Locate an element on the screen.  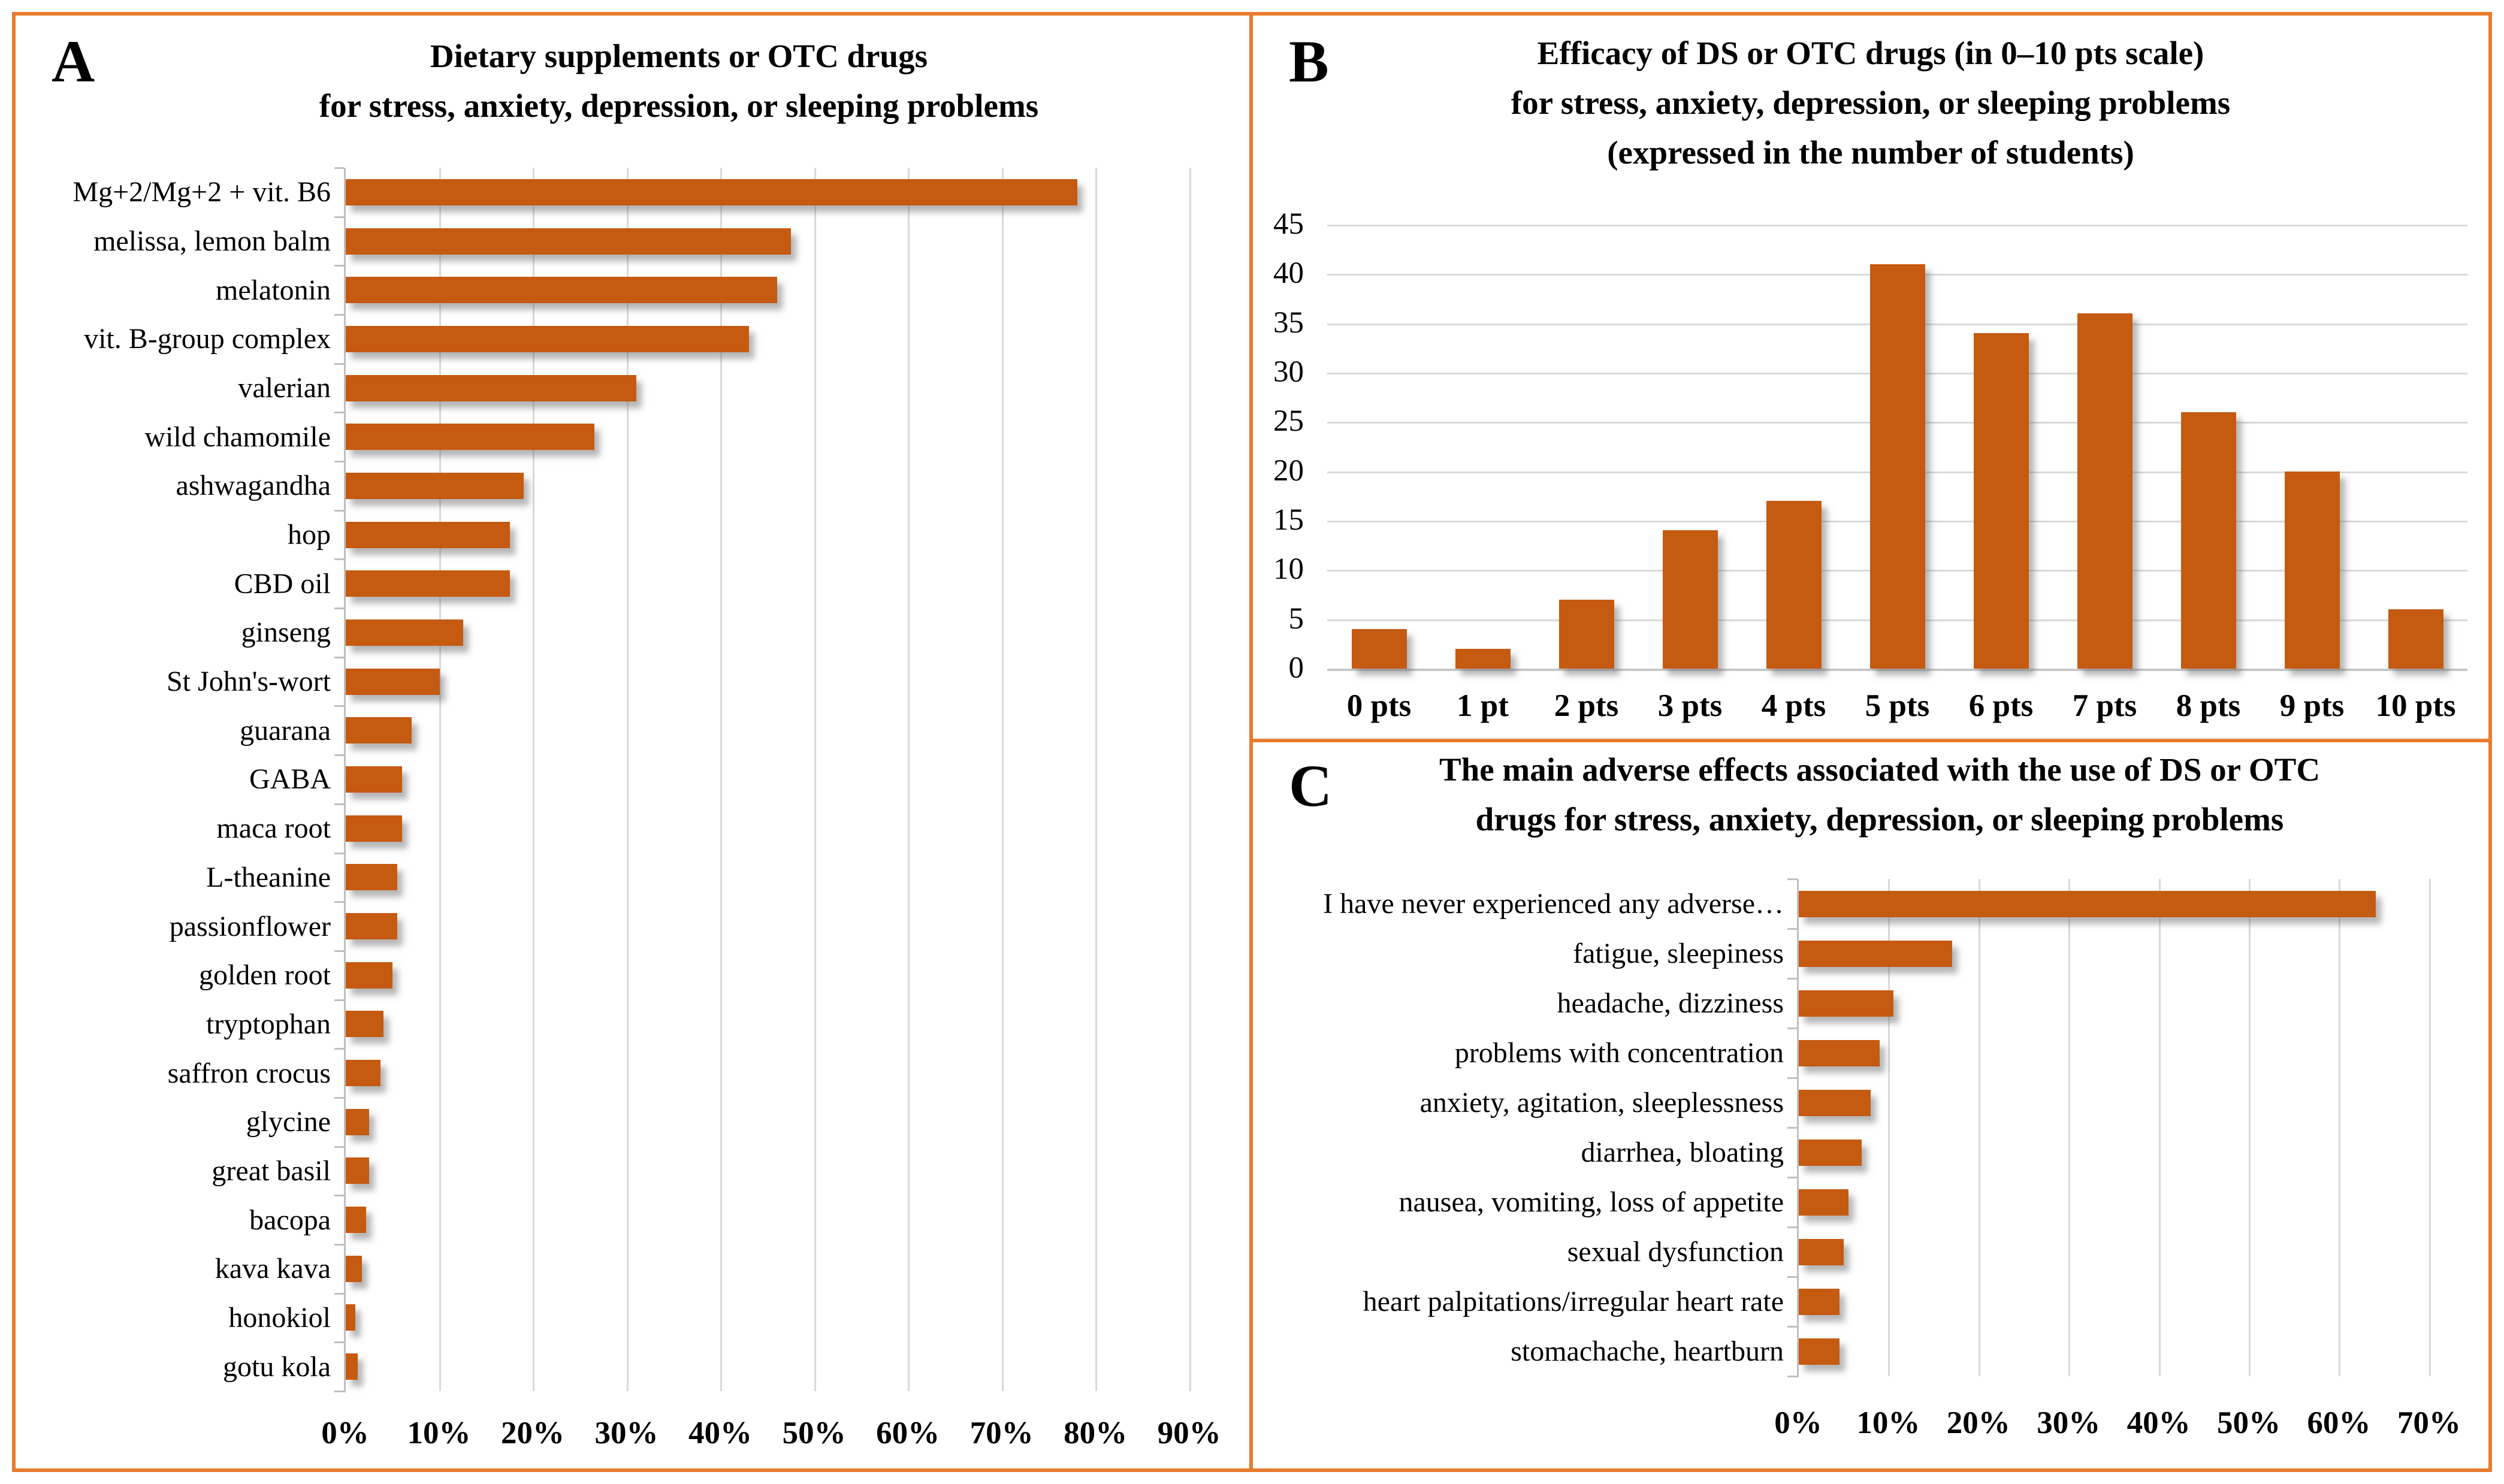
x-axis-tick-label: 5 pts is located at coordinates (1897, 705).